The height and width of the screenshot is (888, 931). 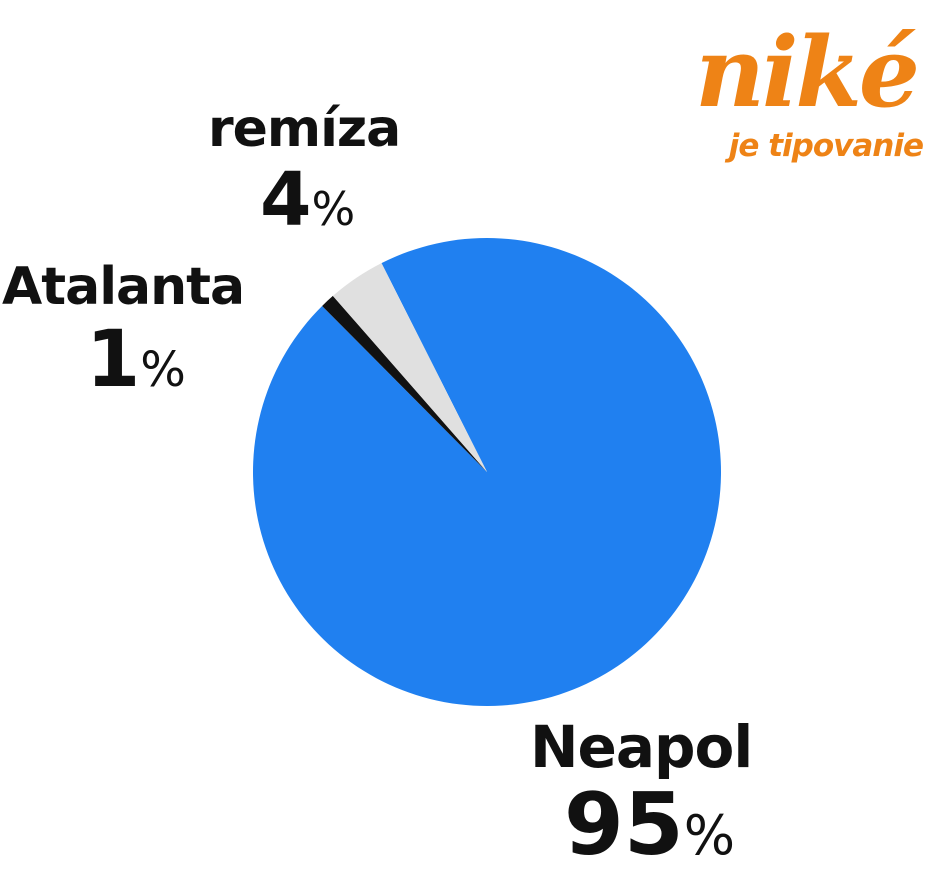 What do you see at coordinates (404, 383) in the screenshot?
I see `pie-slice-atalanta` at bounding box center [404, 383].